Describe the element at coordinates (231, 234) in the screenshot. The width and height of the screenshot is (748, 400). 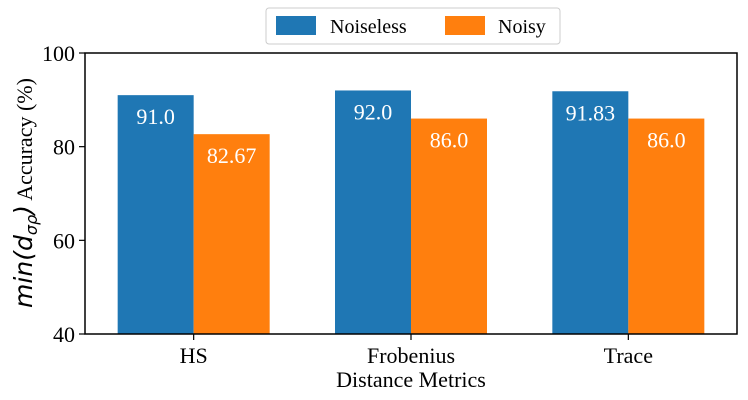
I see `bar-noisy-hs` at that location.